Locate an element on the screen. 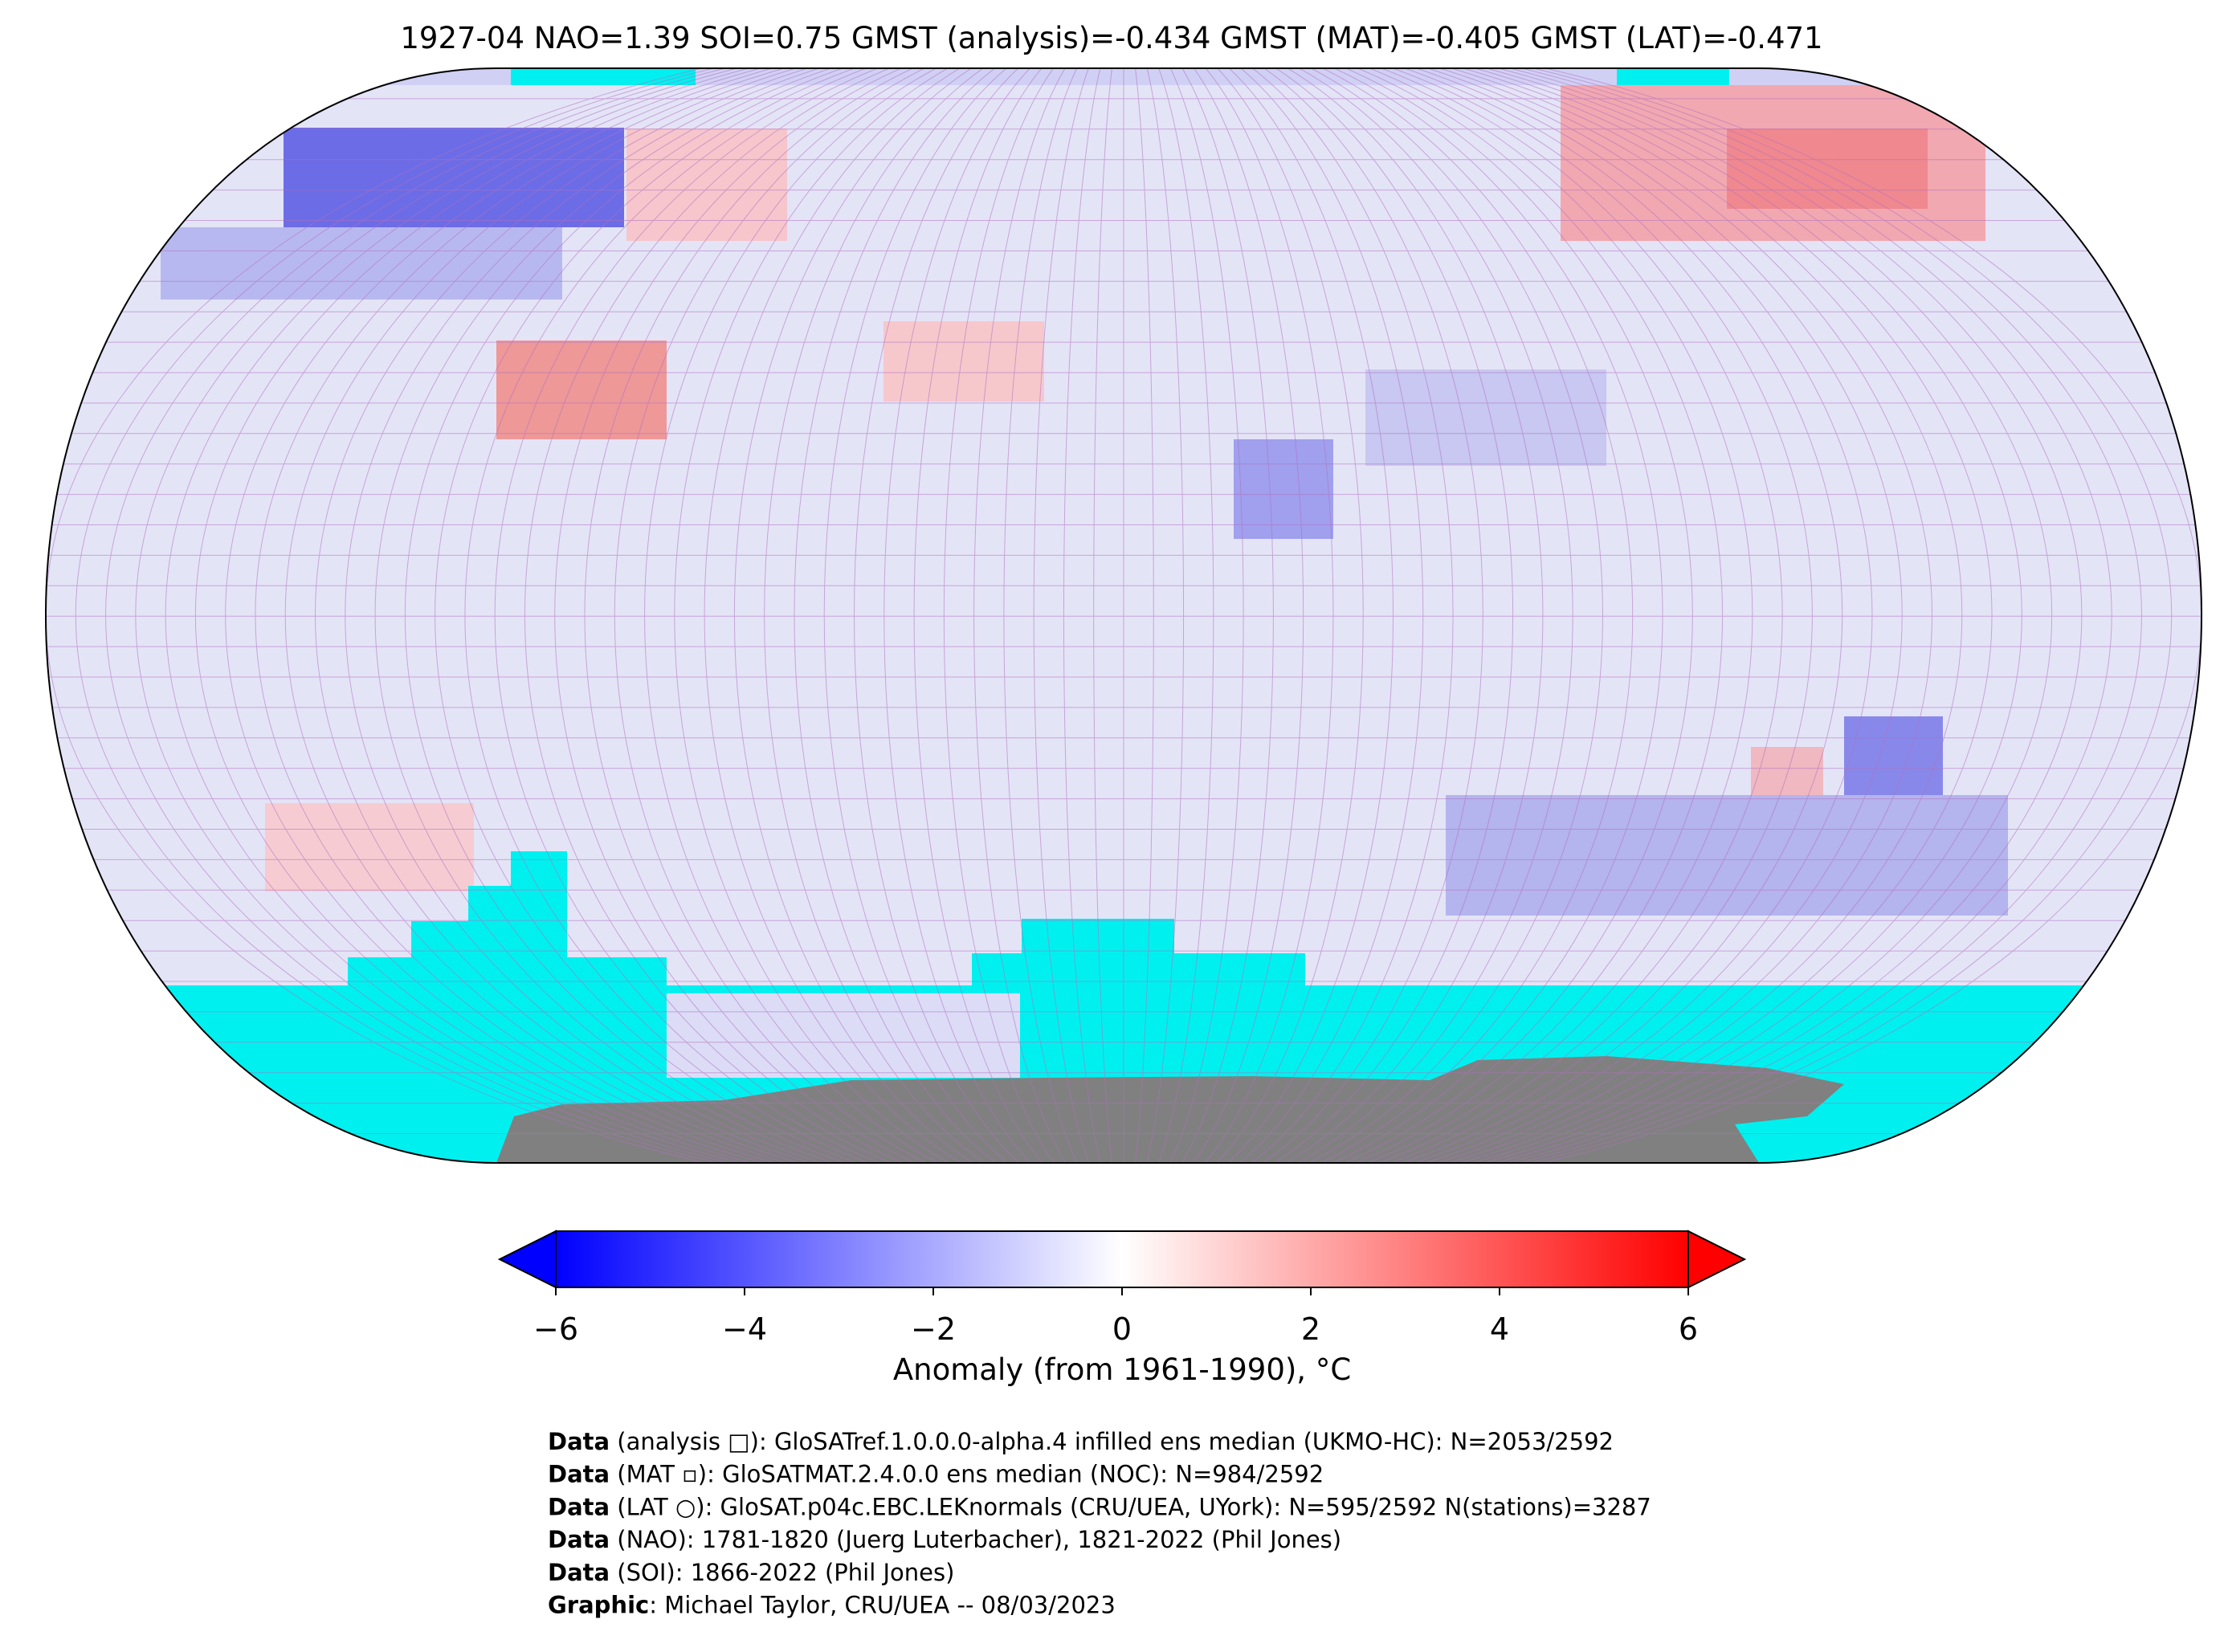  footer-line: Data (SOI): 1866-2022 (Phil Jones) is located at coordinates (751, 1572).